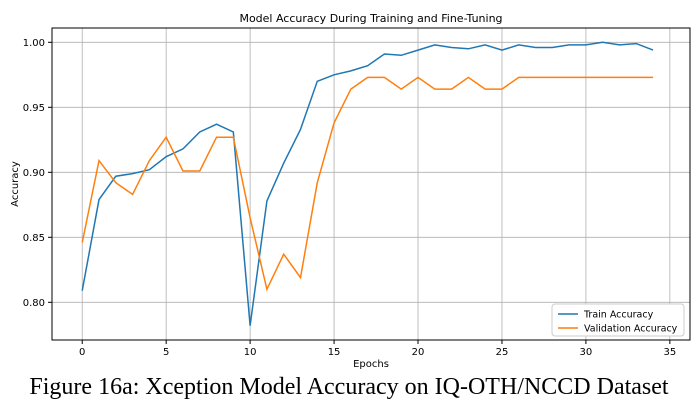 Image resolution: width=698 pixels, height=408 pixels. Describe the element at coordinates (34, 43) in the screenshot. I see `y-tick-label: 1.00` at that location.